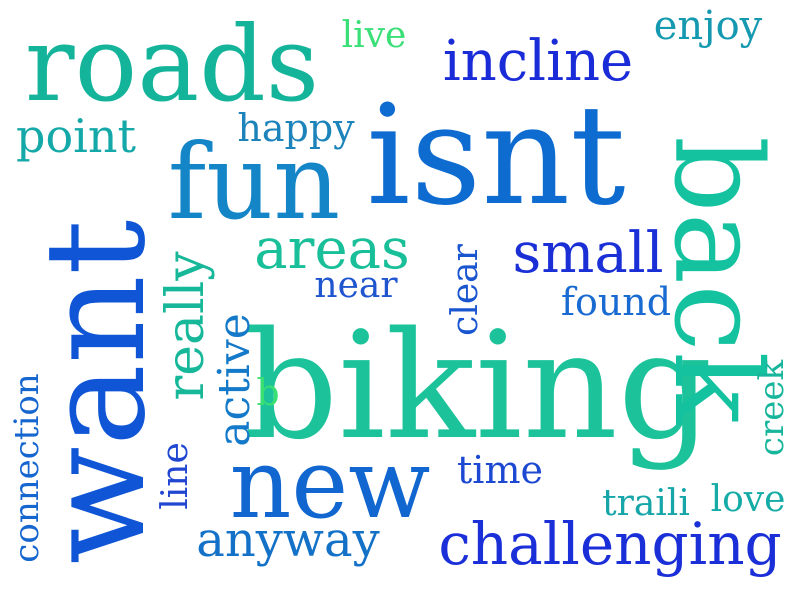 The image size is (800, 600). Describe the element at coordinates (610, 544) in the screenshot. I see `word-challenging: challenging` at that location.